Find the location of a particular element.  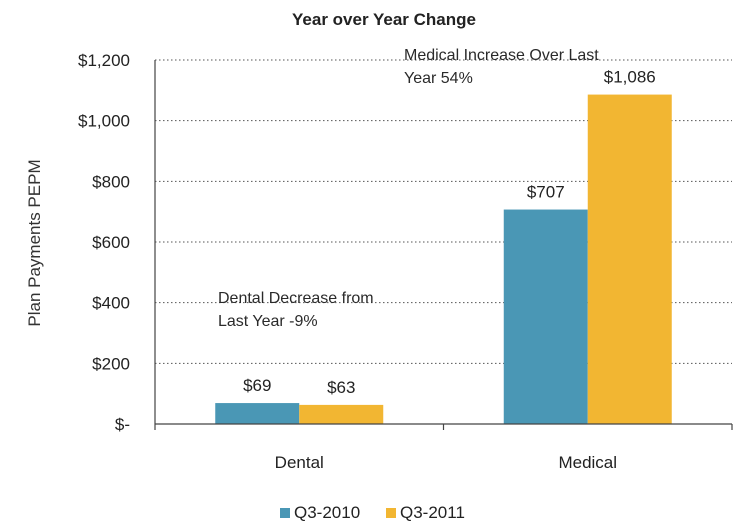

annotation-medical-line: Medical Increase Over Last is located at coordinates (501, 55).